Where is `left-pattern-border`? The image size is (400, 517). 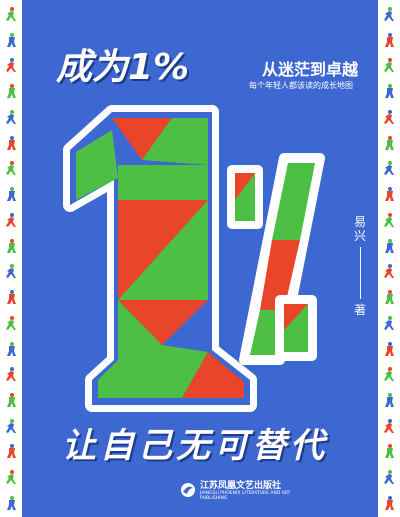 left-pattern-border is located at coordinates (11, 258).